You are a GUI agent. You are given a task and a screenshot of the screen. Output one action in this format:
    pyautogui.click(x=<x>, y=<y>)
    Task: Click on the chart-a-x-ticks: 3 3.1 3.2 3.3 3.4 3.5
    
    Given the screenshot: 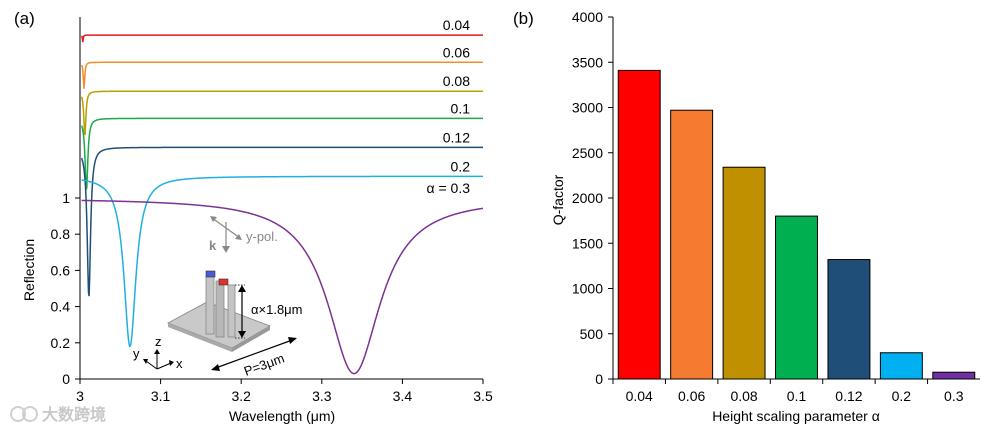 What is the action you would take?
    pyautogui.click(x=284, y=391)
    